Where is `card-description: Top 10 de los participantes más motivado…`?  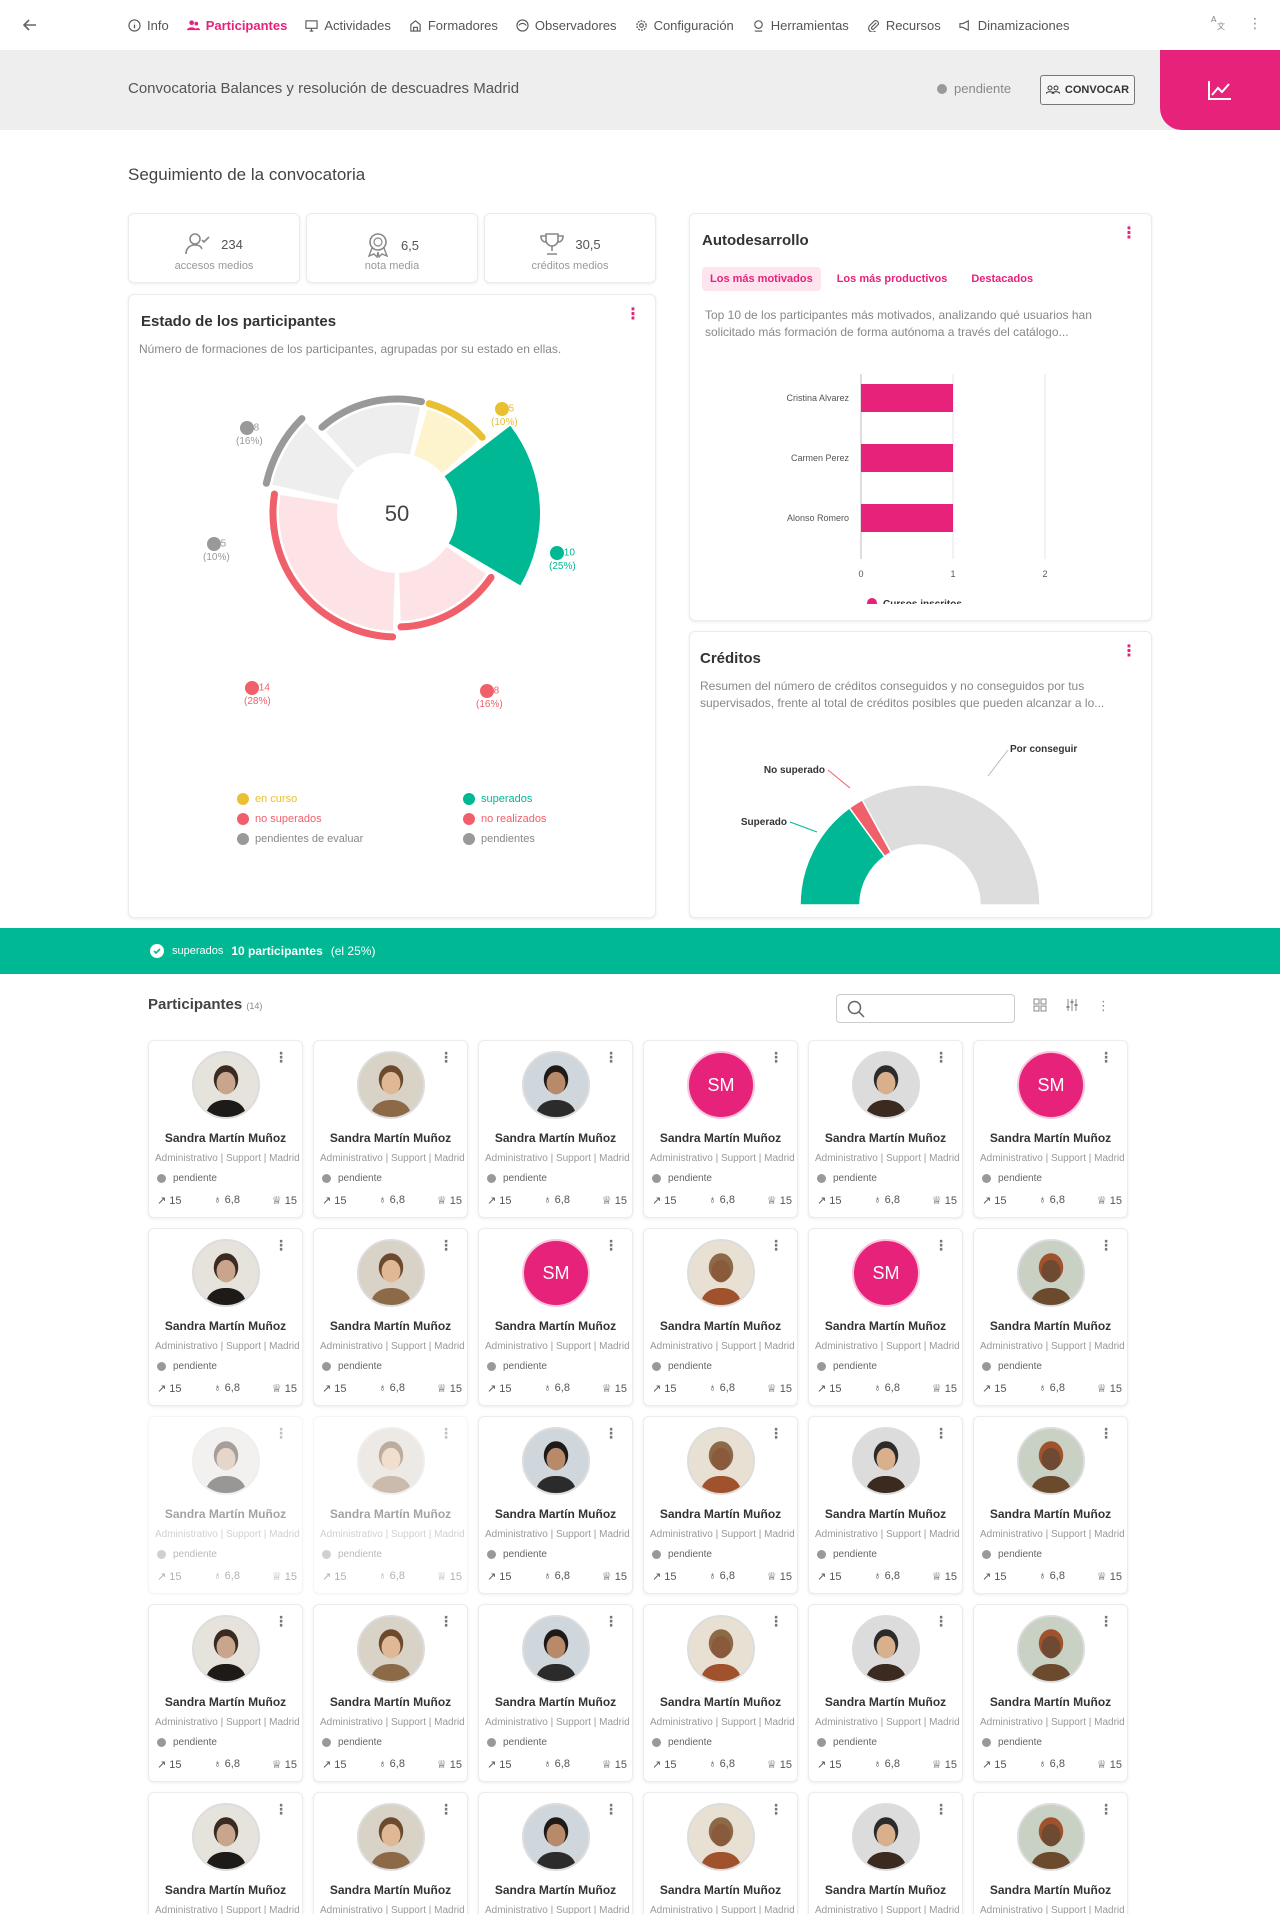
card-description: Top 10 de los participantes más motivado… is located at coordinates (898, 323).